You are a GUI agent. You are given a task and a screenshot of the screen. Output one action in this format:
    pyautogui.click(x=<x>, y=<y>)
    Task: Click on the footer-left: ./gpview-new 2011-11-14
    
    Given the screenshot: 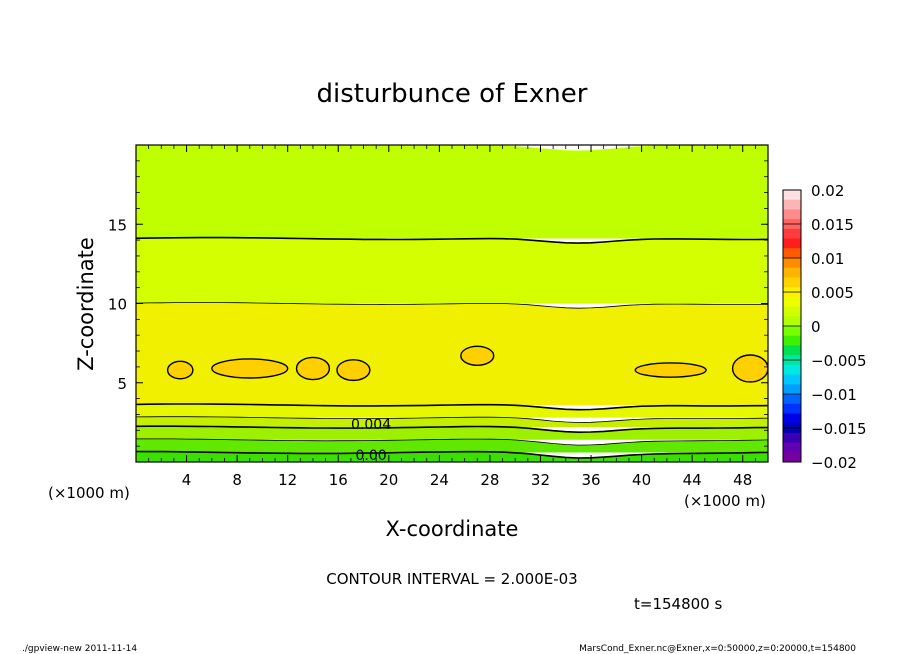 What is the action you would take?
    pyautogui.click(x=79, y=649)
    